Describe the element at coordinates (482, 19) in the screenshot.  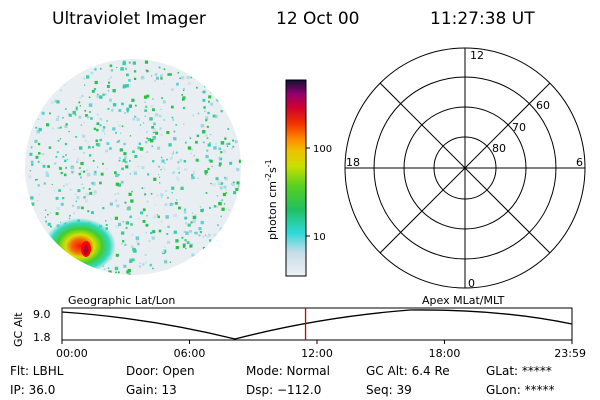
I see `header-time: 11:27:38 UT` at that location.